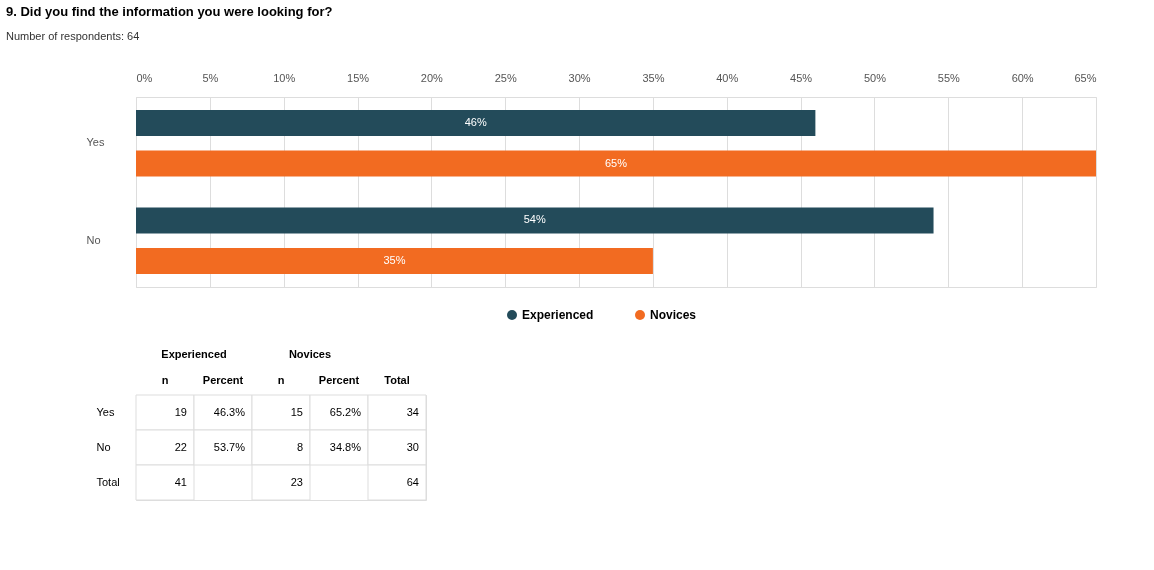 This screenshot has height=570, width=1154. Describe the element at coordinates (169, 11) in the screenshot. I see `chart-title: 9. Did you find the information you were looking for?` at that location.